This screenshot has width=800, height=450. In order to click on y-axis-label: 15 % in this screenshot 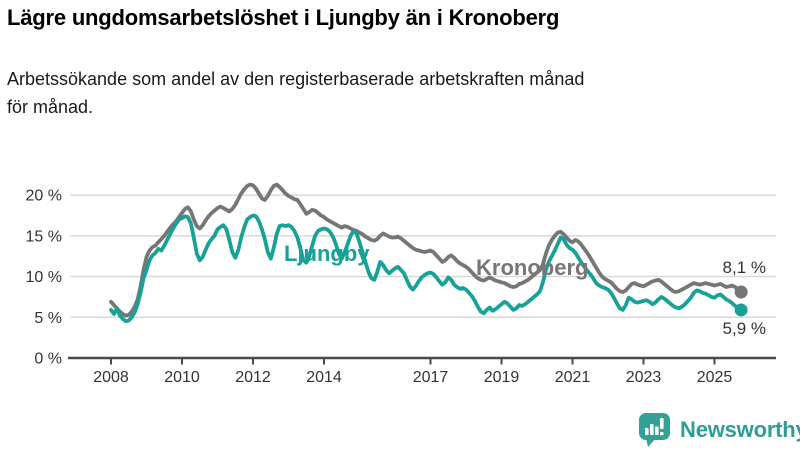, I will do `click(44, 236)`.